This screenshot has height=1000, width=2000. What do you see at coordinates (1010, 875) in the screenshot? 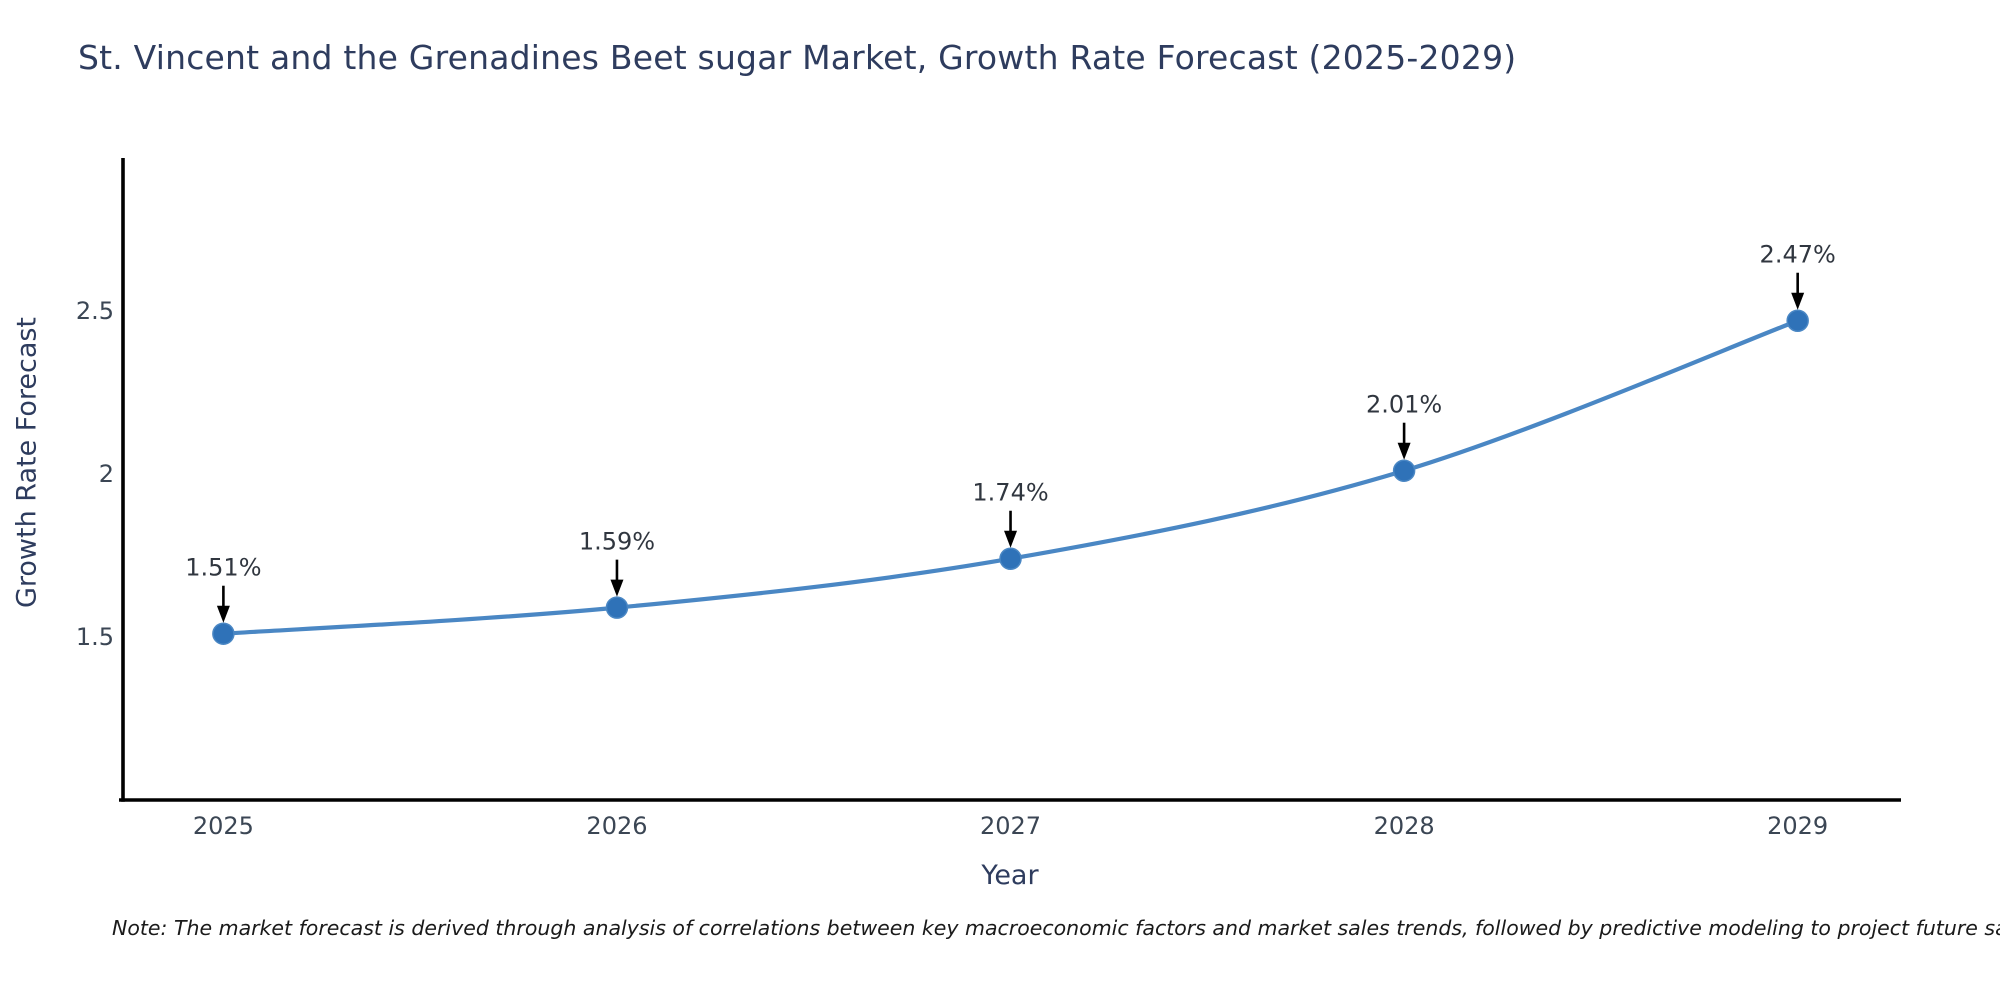
I see `x-axis-title: Year` at bounding box center [1010, 875].